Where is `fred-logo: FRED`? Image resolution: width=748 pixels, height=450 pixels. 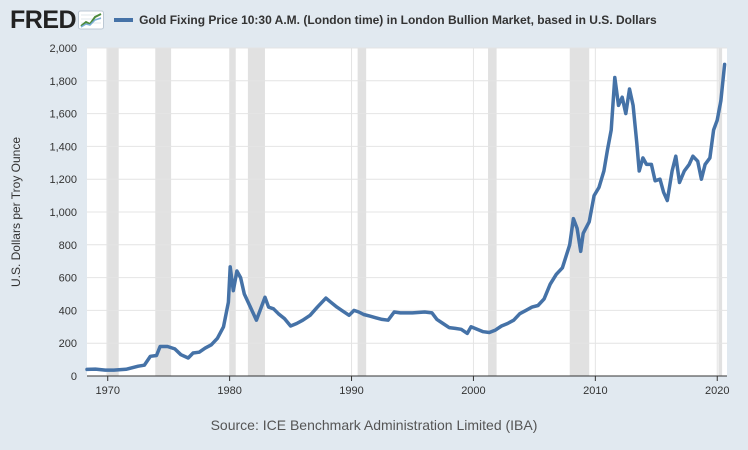 fred-logo: FRED is located at coordinates (57, 20).